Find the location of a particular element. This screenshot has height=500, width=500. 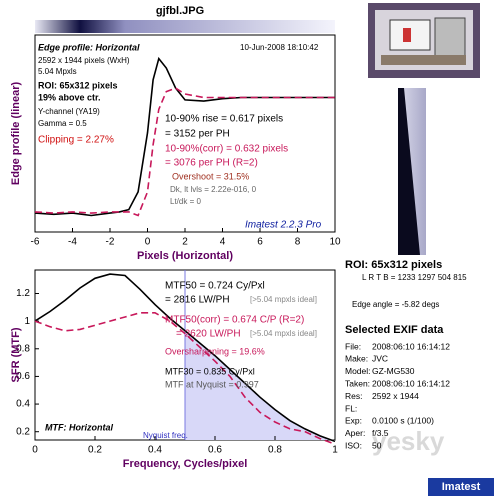

annotation: Y-channel (YA19) is located at coordinates (69, 111).